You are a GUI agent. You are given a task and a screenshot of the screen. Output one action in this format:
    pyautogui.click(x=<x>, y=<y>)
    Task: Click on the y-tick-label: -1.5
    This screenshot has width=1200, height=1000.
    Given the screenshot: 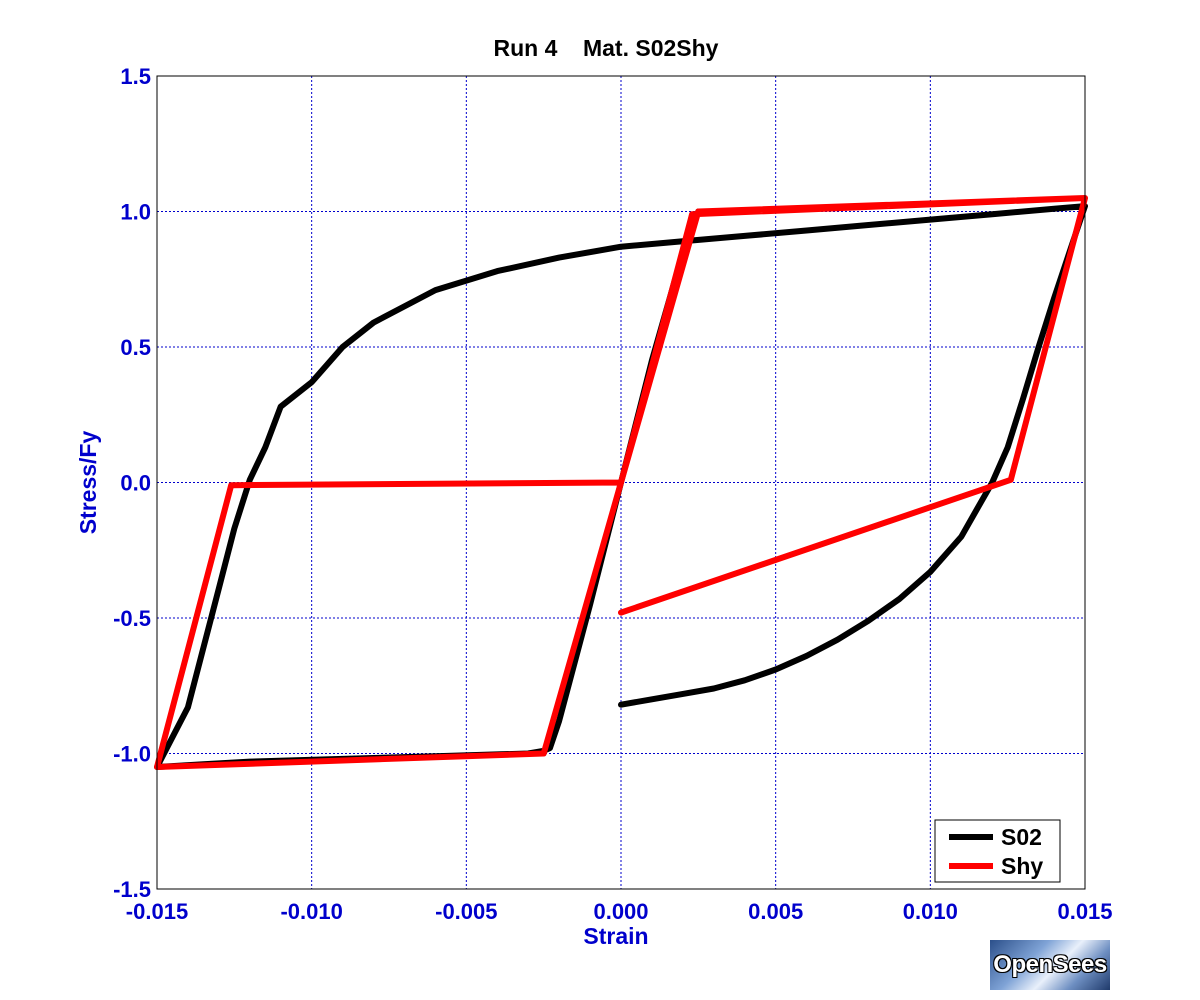 What is the action you would take?
    pyautogui.click(x=132, y=889)
    